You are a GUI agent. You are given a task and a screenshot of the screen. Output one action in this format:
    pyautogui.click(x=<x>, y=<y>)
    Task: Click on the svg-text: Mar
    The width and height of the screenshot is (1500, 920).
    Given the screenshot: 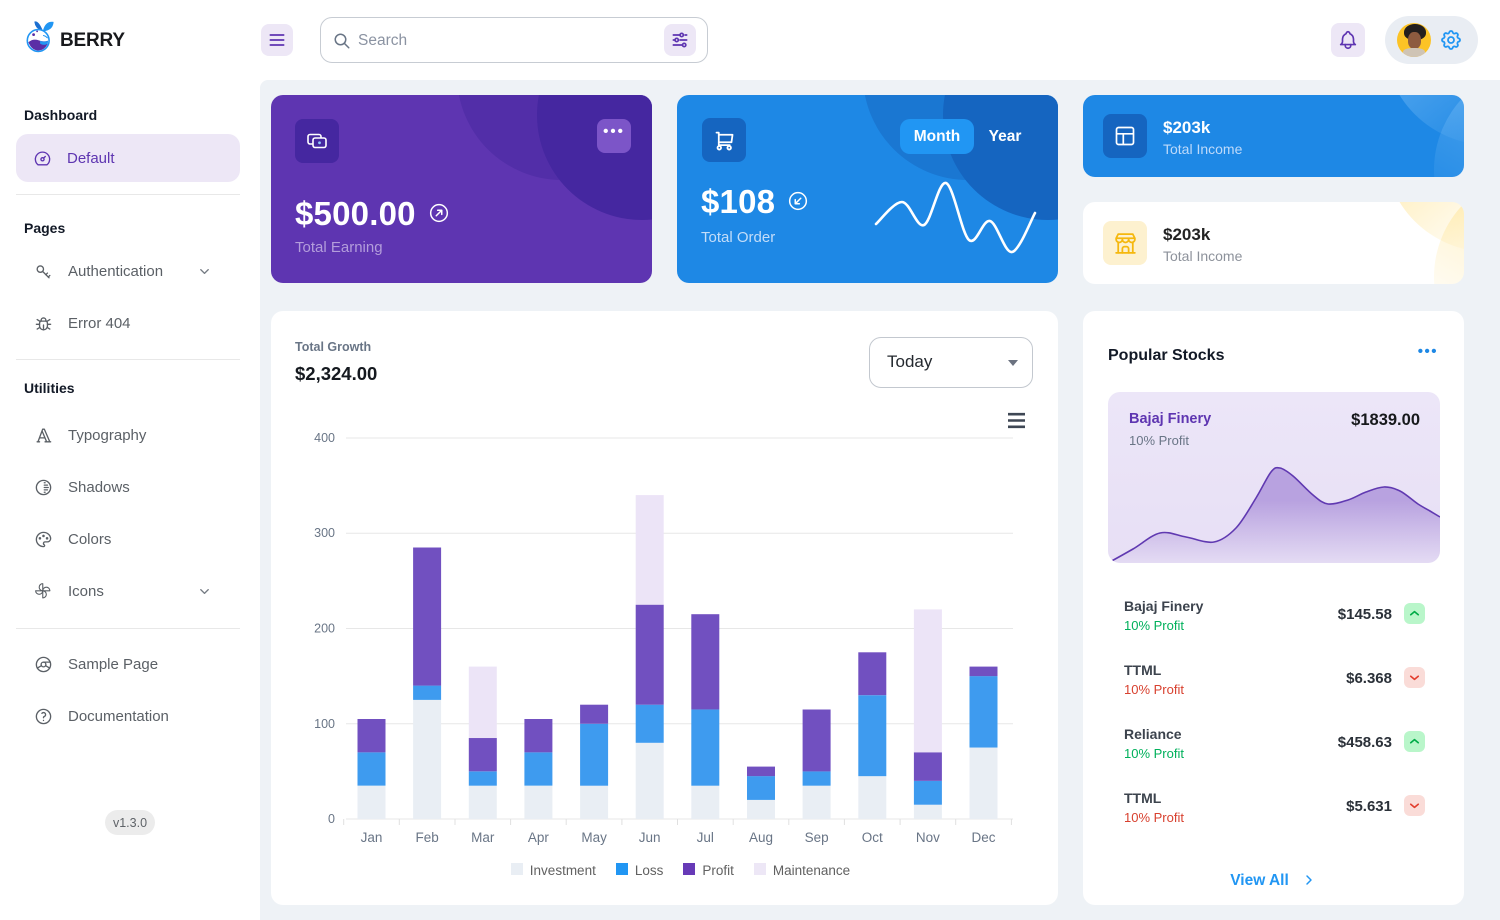 What is the action you would take?
    pyautogui.click(x=483, y=837)
    